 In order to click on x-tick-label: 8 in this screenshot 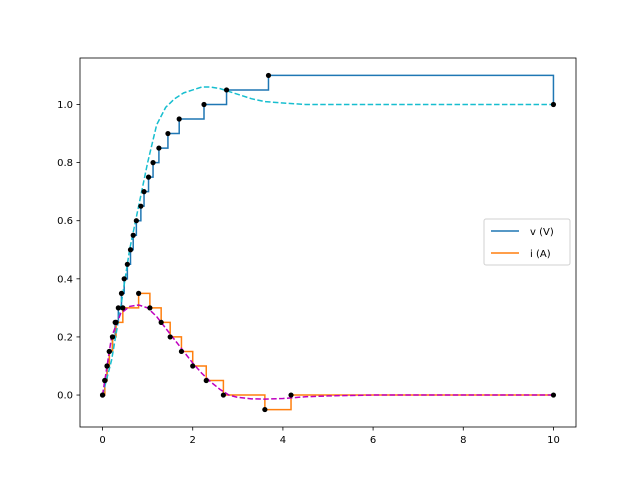, I will do `click(463, 440)`.